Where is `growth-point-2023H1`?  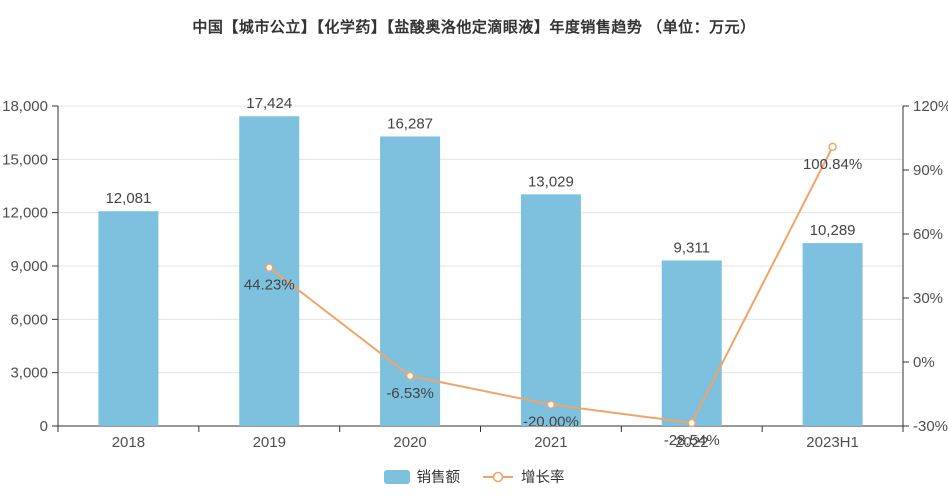 growth-point-2023H1 is located at coordinates (832, 147).